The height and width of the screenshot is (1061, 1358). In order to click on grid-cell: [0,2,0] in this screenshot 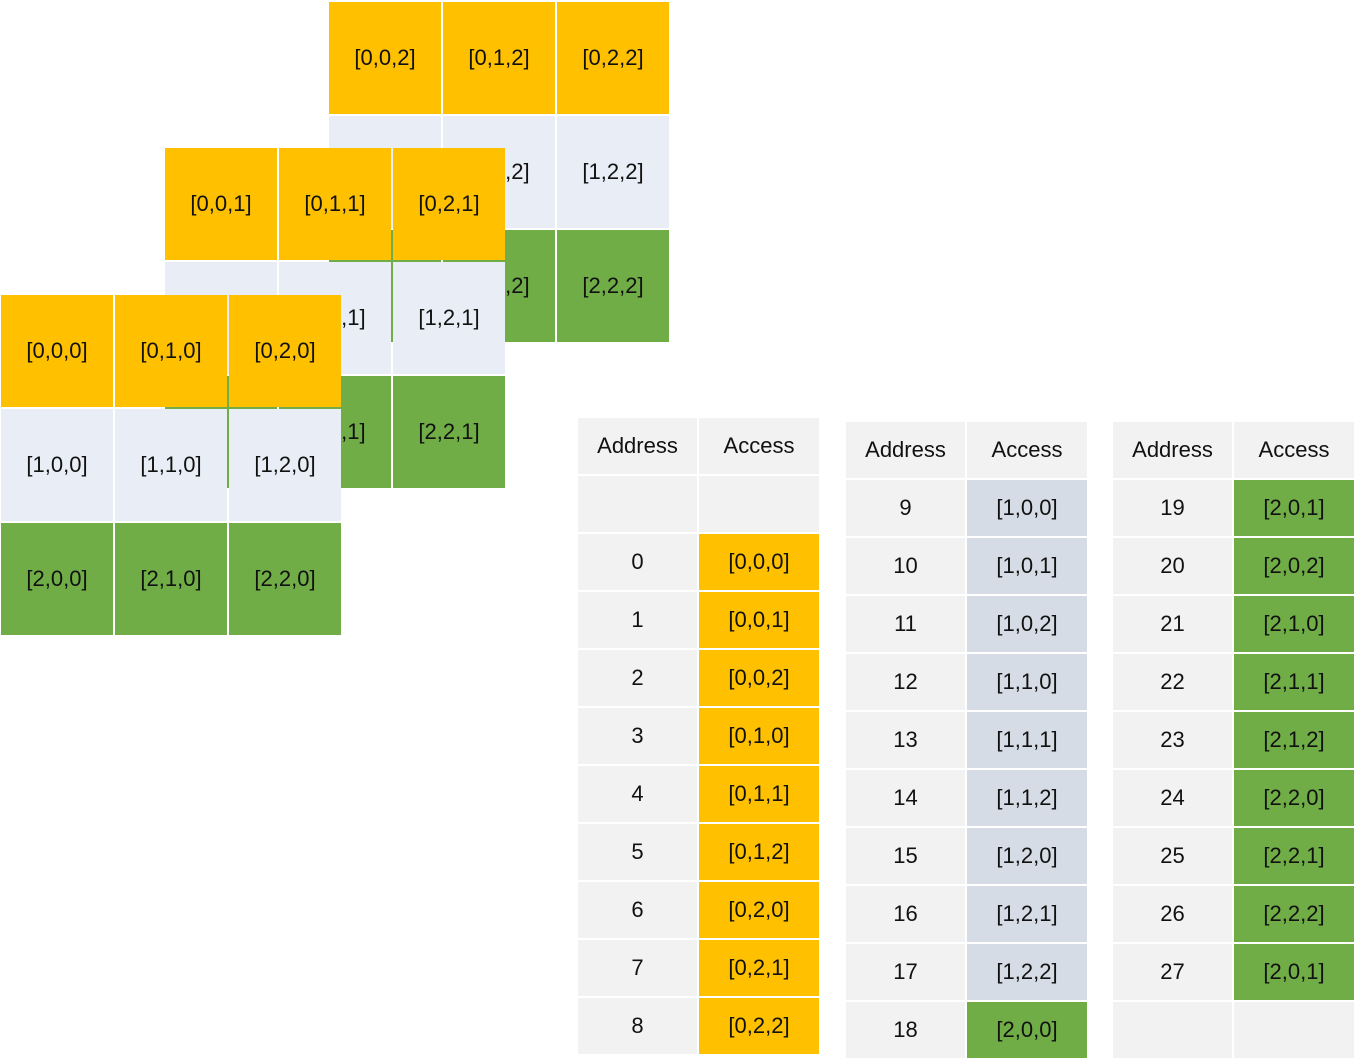, I will do `click(285, 351)`.